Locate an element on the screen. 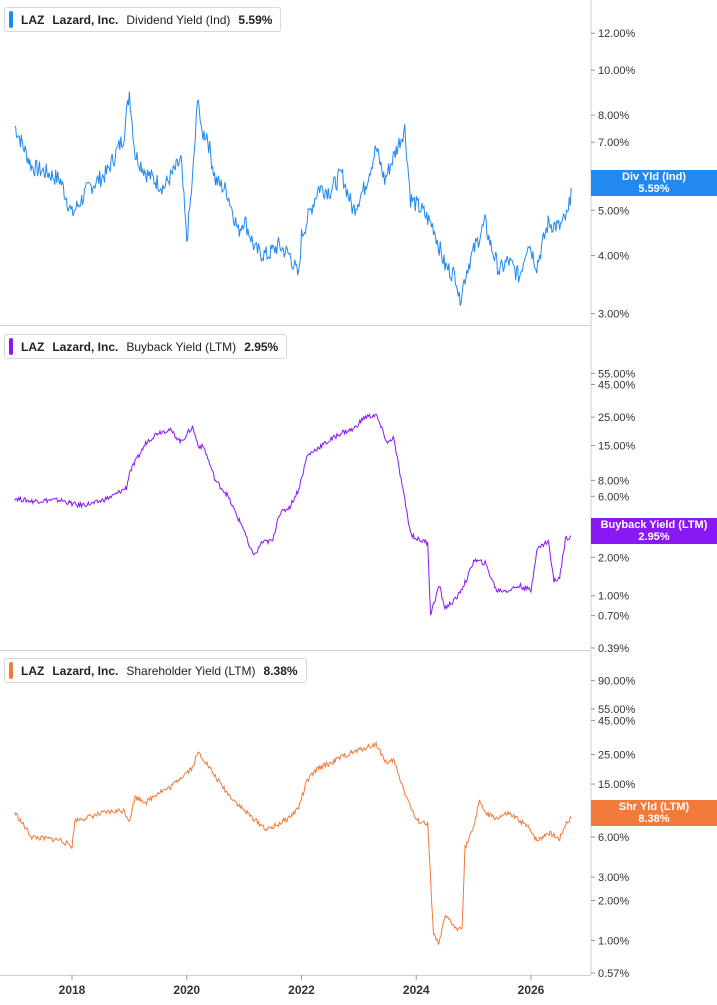  legend-value: 2.95% is located at coordinates (261, 346).